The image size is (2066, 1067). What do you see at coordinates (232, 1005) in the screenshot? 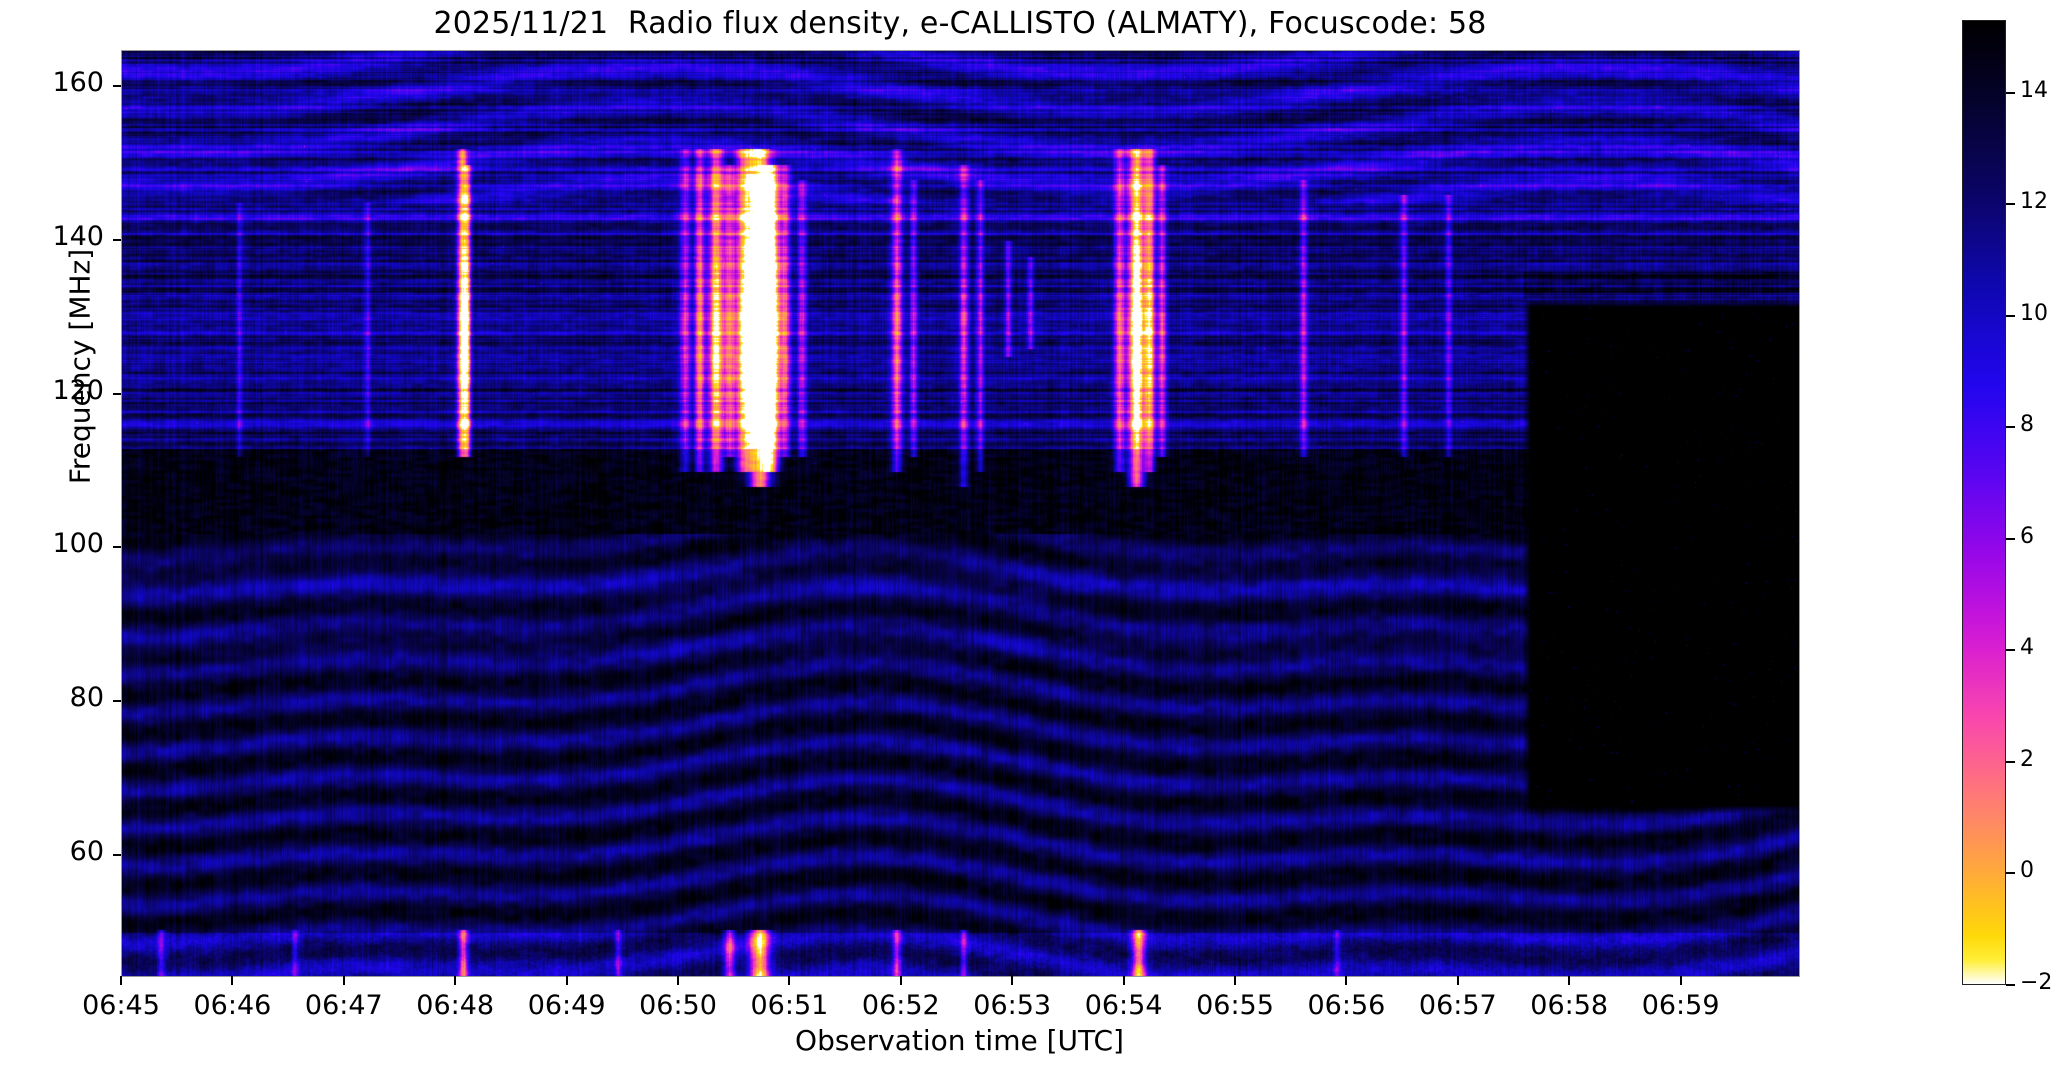
I see `x-tick-label: 06:46` at bounding box center [232, 1005].